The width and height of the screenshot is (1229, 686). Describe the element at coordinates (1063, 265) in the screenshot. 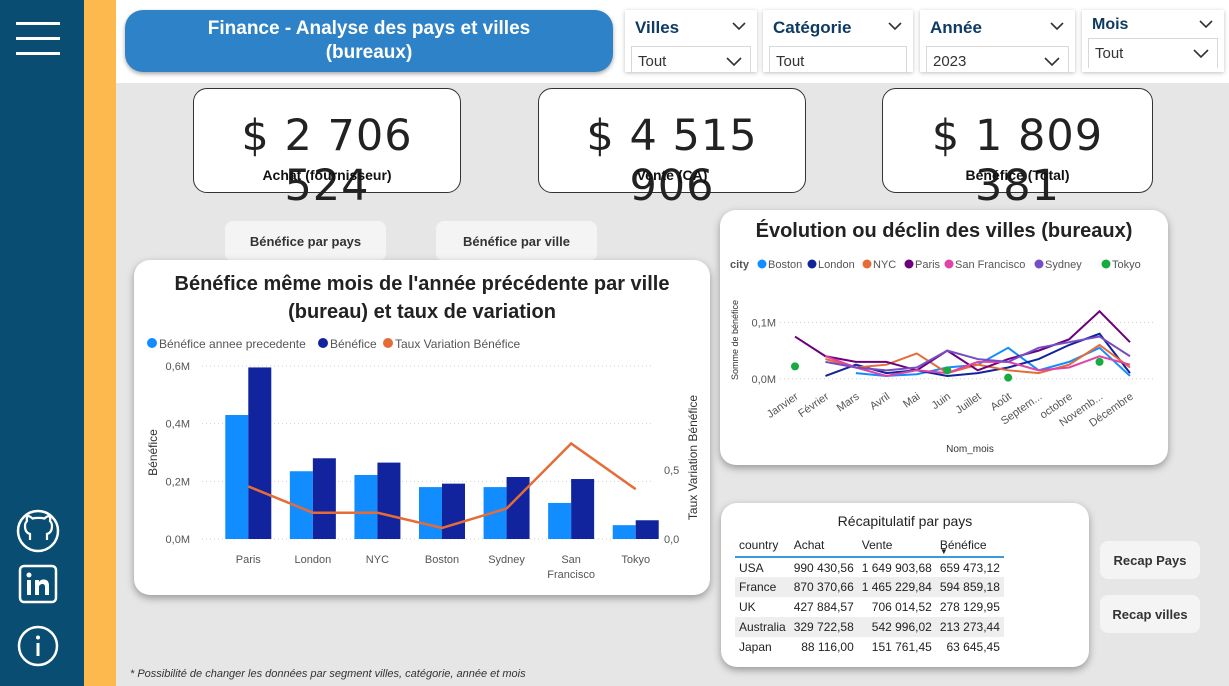

I see `legend-label: Sydney` at that location.